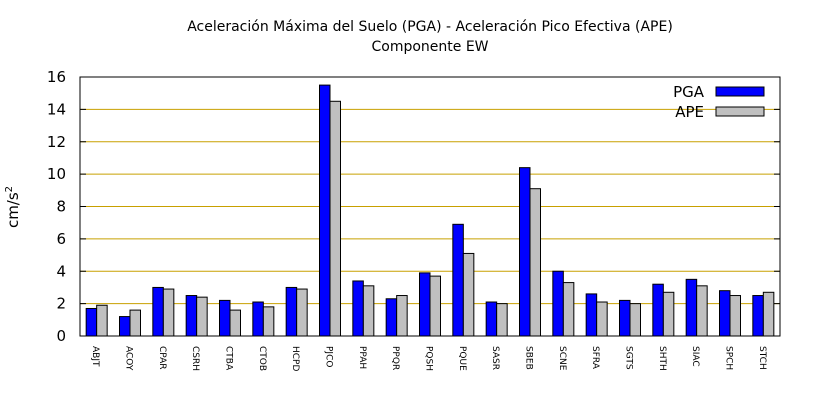 This screenshot has height=400, width=820. I want to click on bar-pga-stch, so click(758, 316).